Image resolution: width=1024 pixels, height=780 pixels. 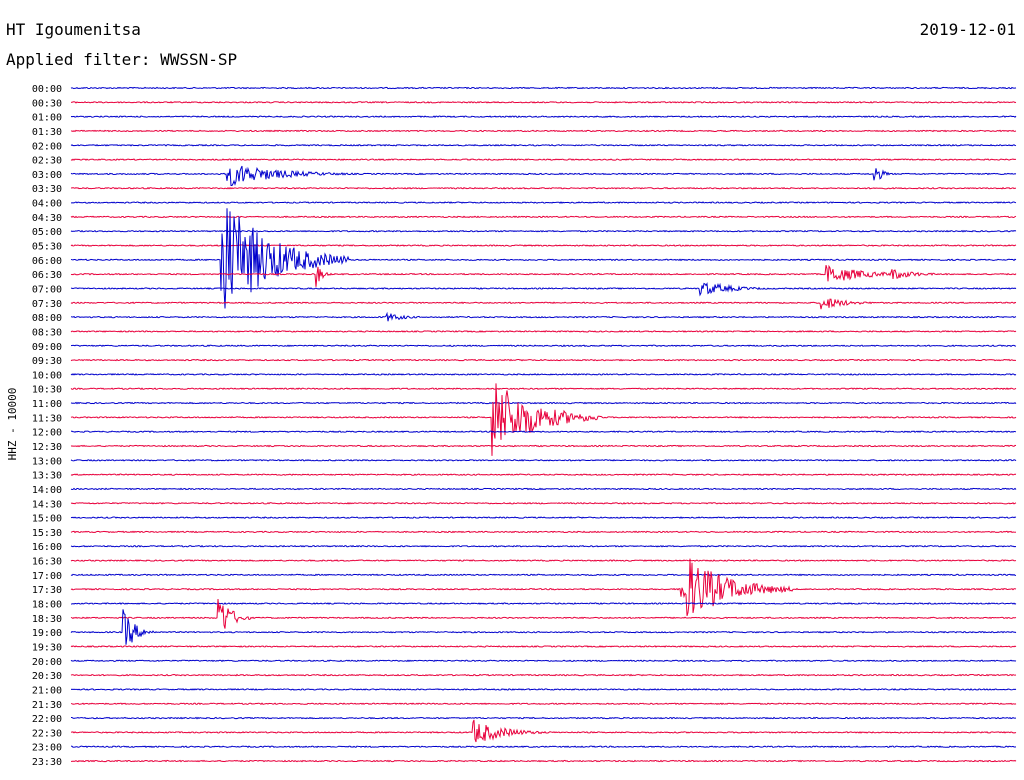 What do you see at coordinates (967, 29) in the screenshot?
I see `date-label: 2019-12-01` at bounding box center [967, 29].